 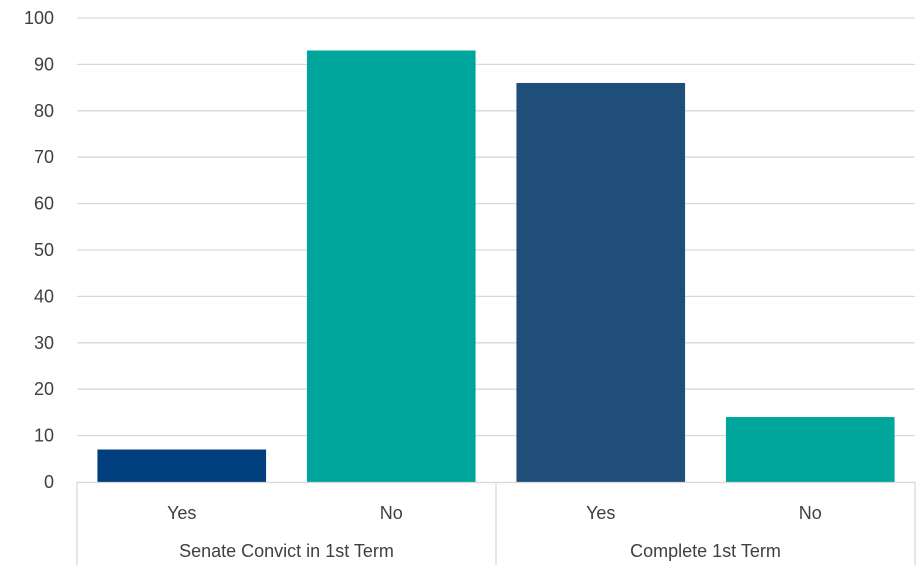 I want to click on y-tick-label: 70, so click(x=44, y=157).